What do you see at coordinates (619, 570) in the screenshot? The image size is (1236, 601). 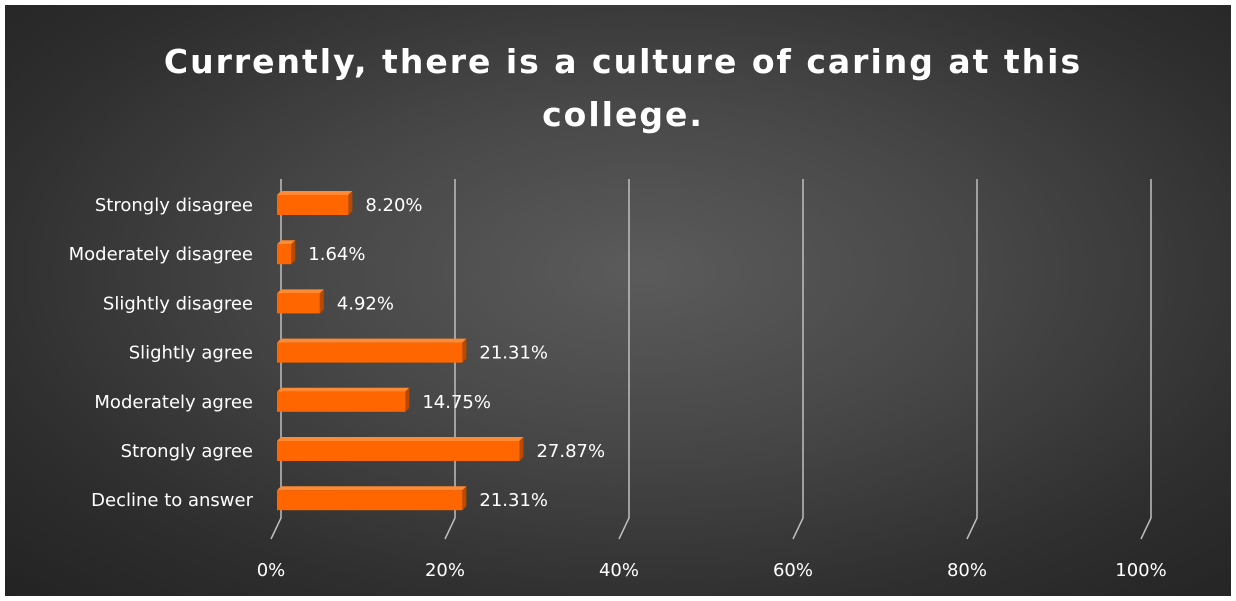 I see `x-tick-label: 40%` at bounding box center [619, 570].